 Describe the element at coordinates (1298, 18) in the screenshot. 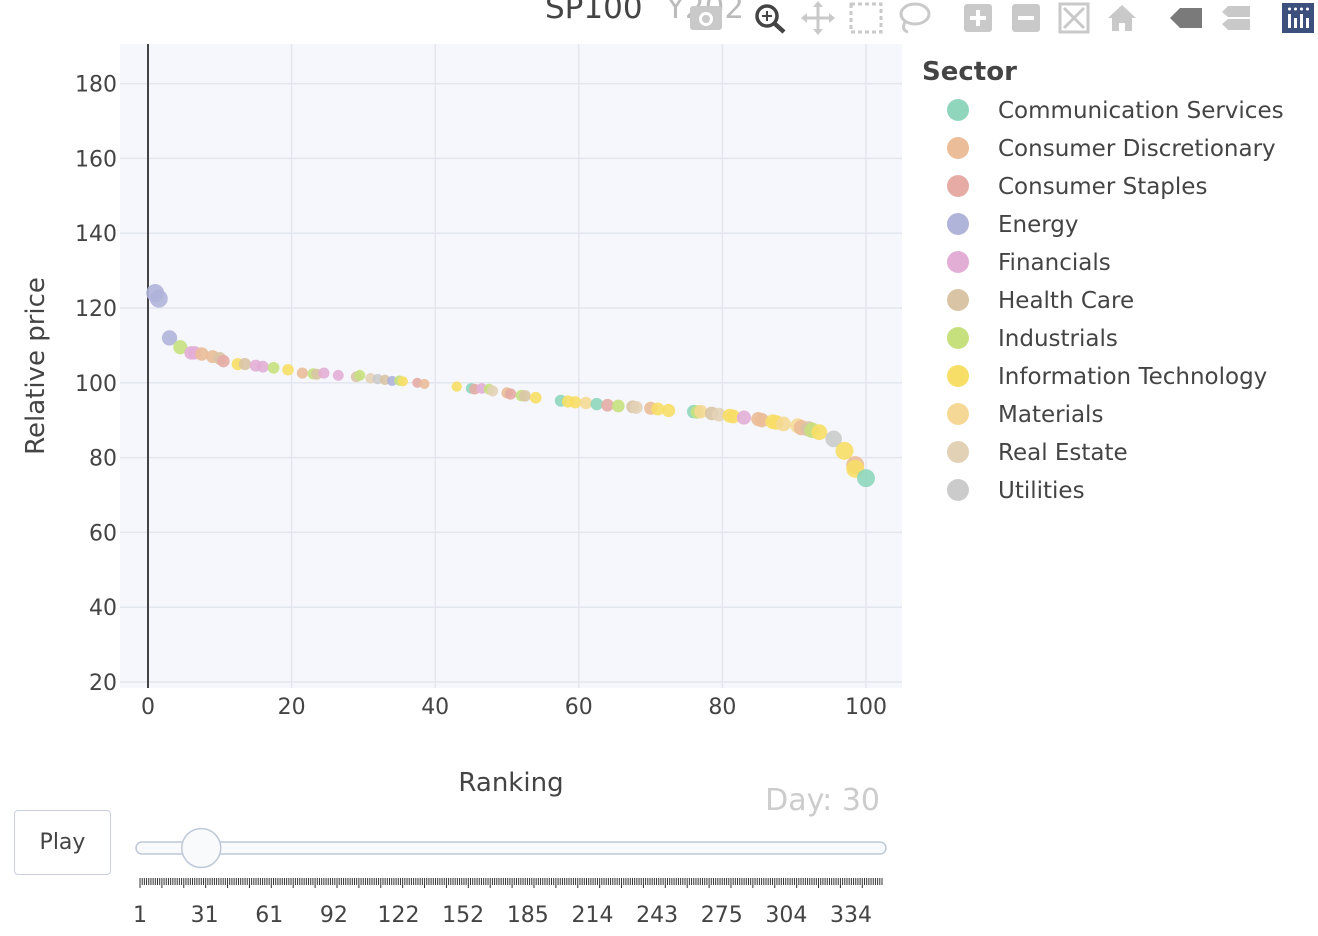

I see `plotly-logo-icon` at that location.